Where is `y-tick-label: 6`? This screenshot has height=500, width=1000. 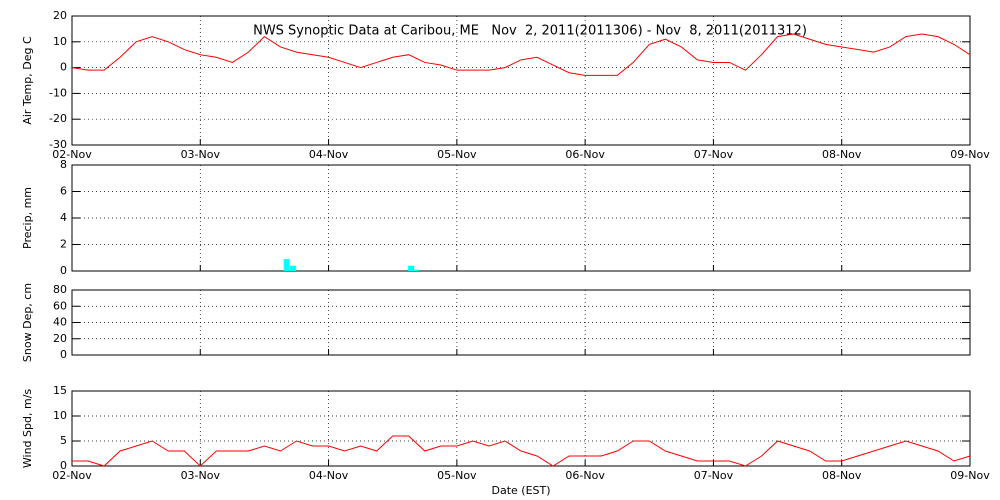
y-tick-label: 6 is located at coordinates (63, 191).